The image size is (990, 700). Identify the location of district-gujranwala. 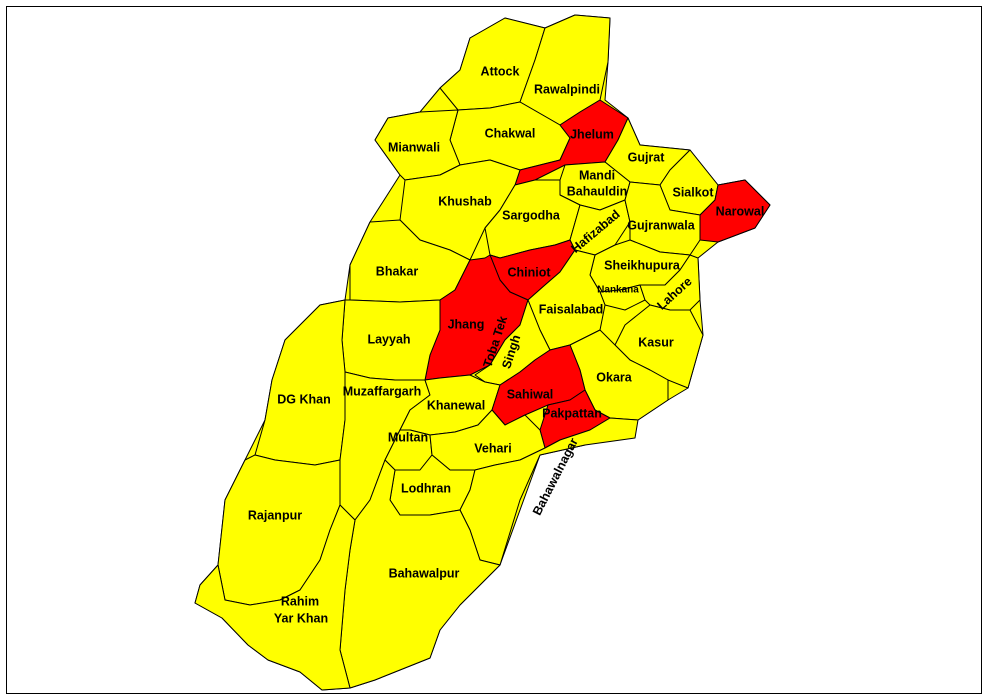
(662, 218).